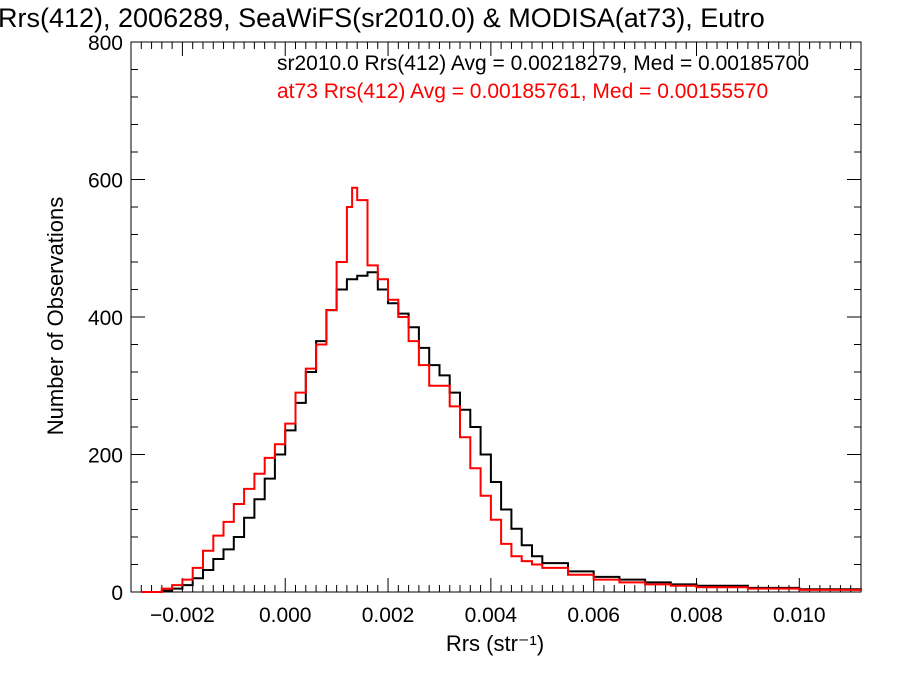 The width and height of the screenshot is (900, 675). What do you see at coordinates (182, 615) in the screenshot?
I see `x-tick-label: −0.002` at bounding box center [182, 615].